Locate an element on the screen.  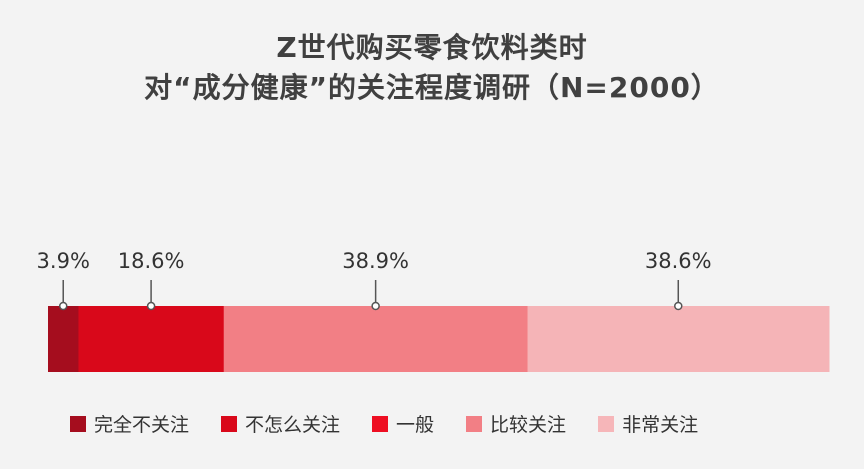
legend-label-2: 一般 is located at coordinates (415, 425).